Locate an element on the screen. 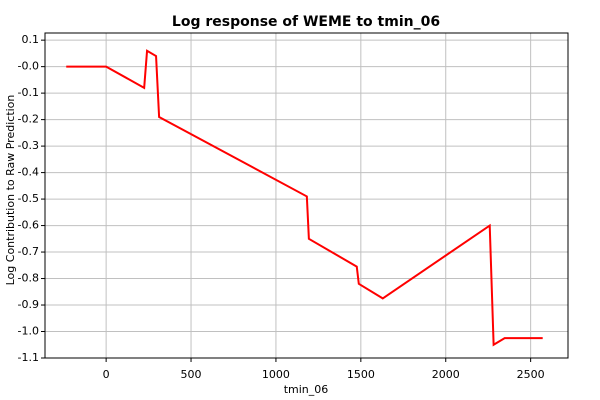 This screenshot has height=400, width=600. y-tick-label: -0.6 is located at coordinates (28, 225).